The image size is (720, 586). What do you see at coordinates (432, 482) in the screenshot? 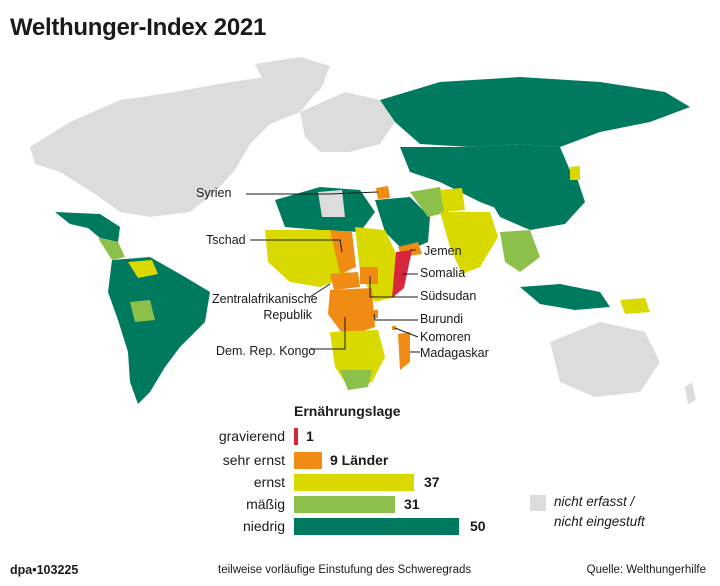
I see `legend-value: 37` at bounding box center [432, 482].